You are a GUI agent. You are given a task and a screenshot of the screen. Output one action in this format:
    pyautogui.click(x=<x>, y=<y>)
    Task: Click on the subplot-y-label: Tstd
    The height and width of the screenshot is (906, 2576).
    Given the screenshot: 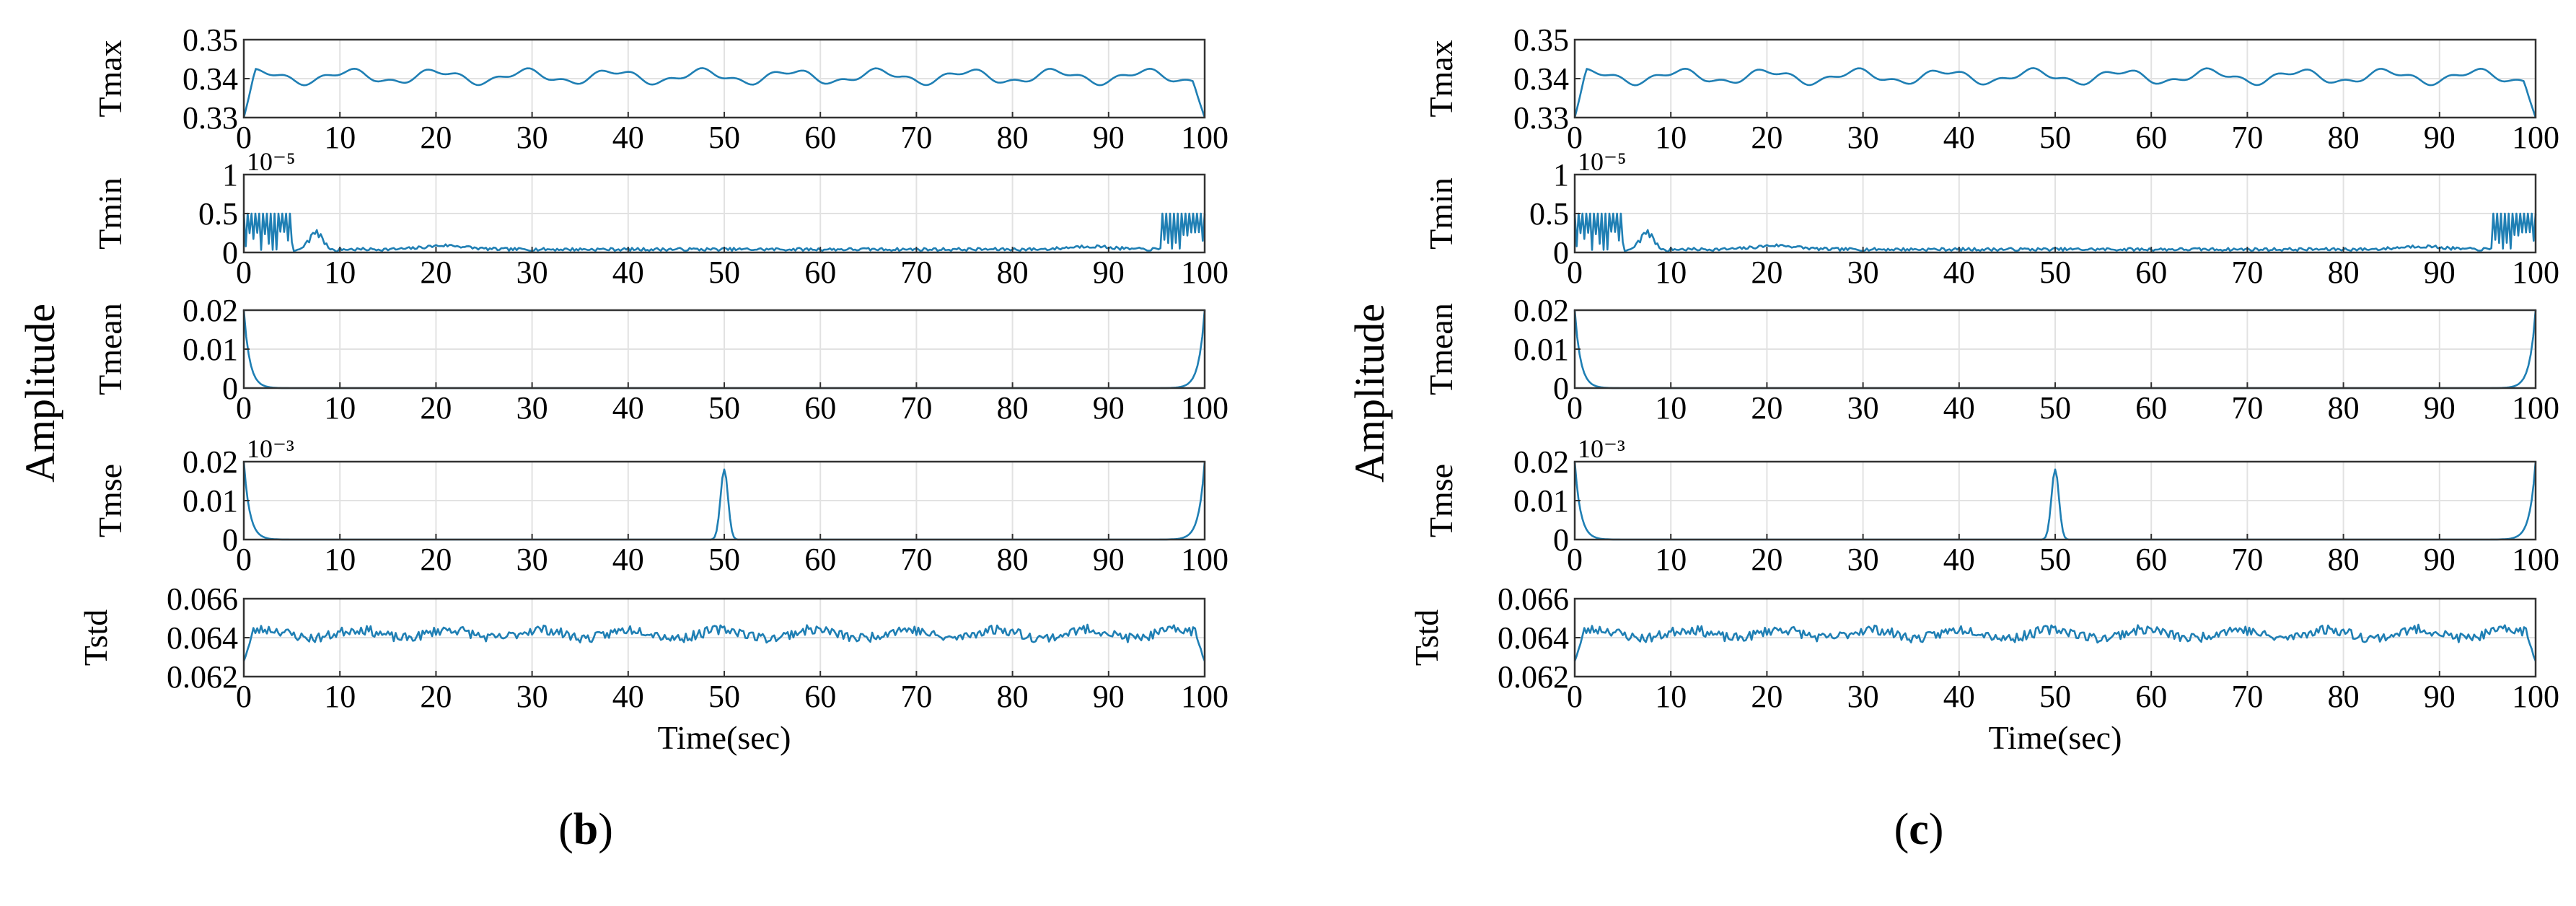 What is the action you would take?
    pyautogui.click(x=1426, y=638)
    